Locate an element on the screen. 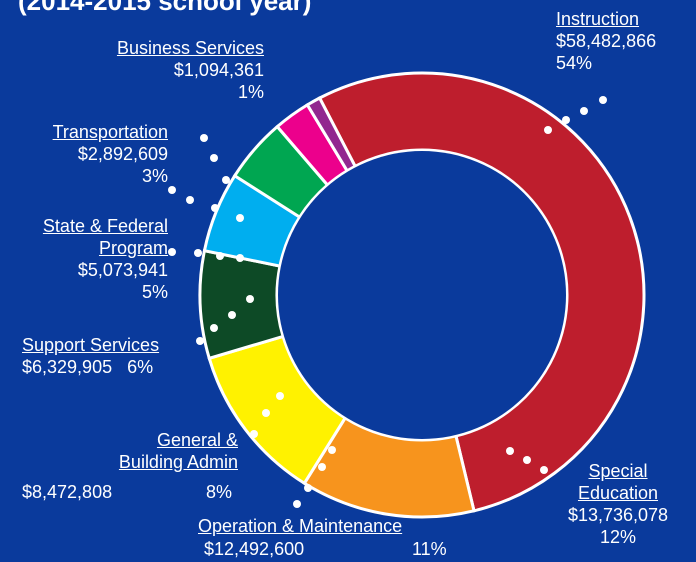 The image size is (696, 562). label-business-services: Business Services $1,094,361 1% is located at coordinates (190, 70).